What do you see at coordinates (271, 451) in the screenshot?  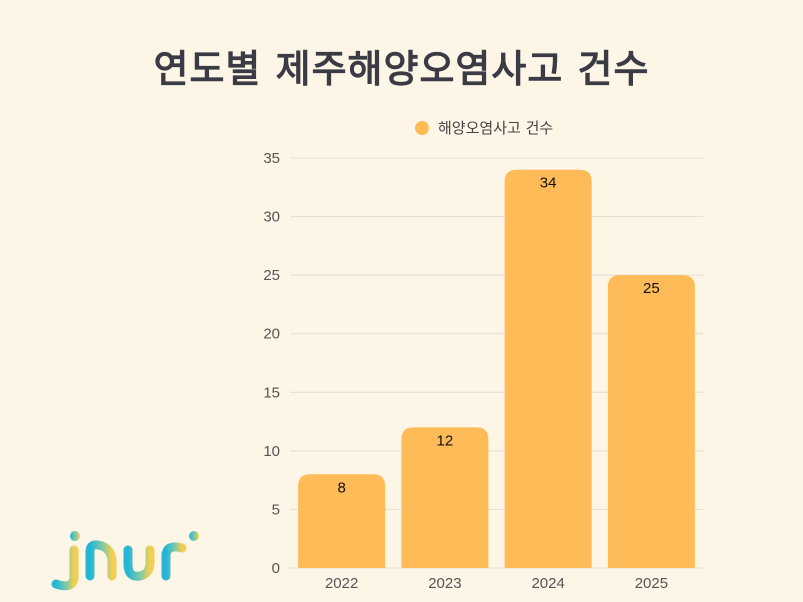 I see `y-tick-label: 10` at bounding box center [271, 451].